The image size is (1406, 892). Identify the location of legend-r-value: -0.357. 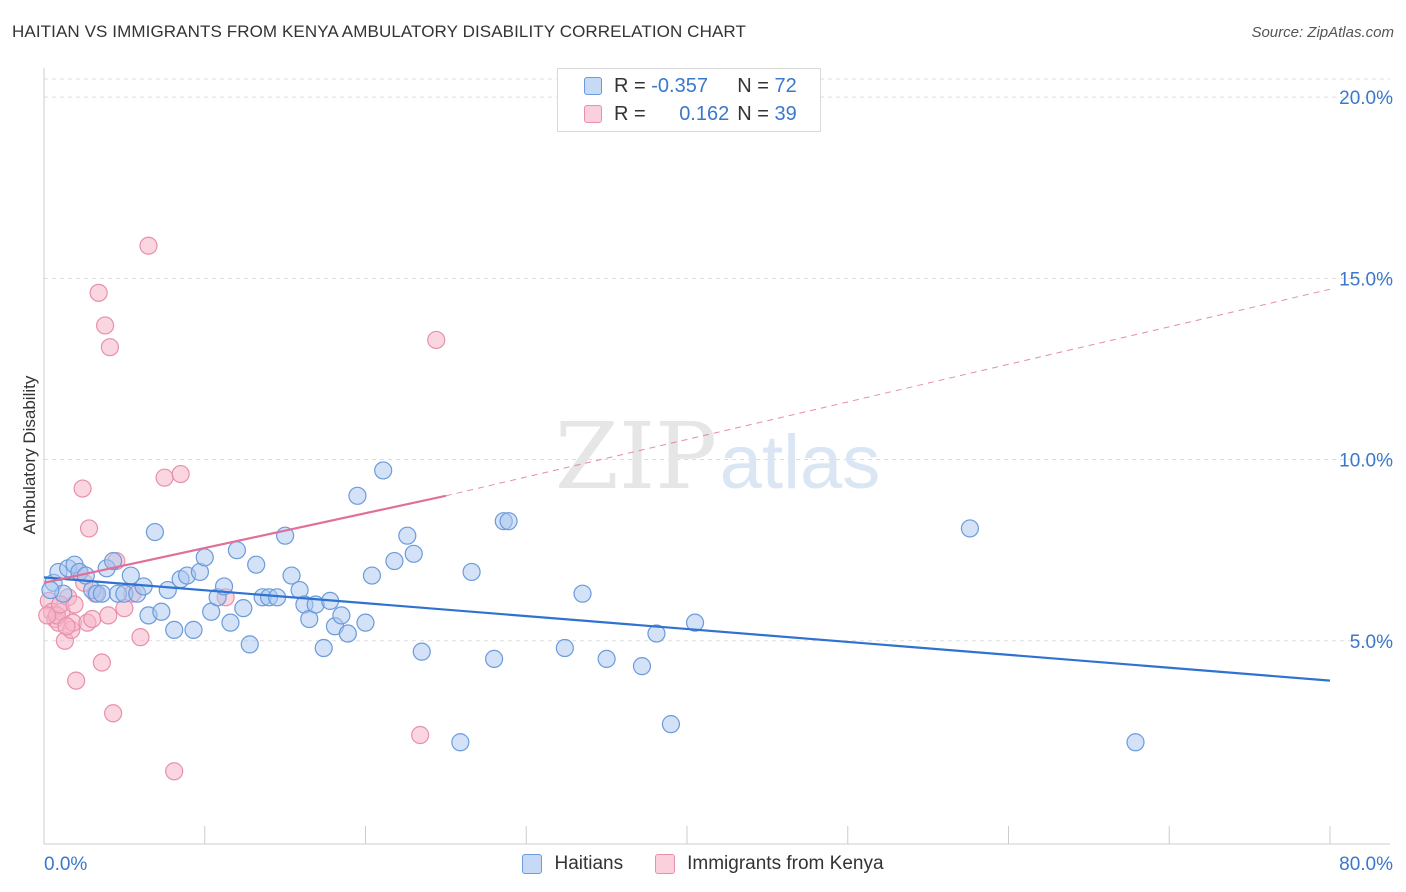
(679, 85).